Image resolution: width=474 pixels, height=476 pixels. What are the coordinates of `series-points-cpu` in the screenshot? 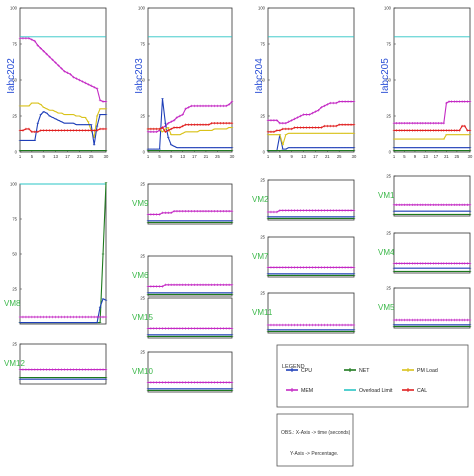 It's located at (190, 124).